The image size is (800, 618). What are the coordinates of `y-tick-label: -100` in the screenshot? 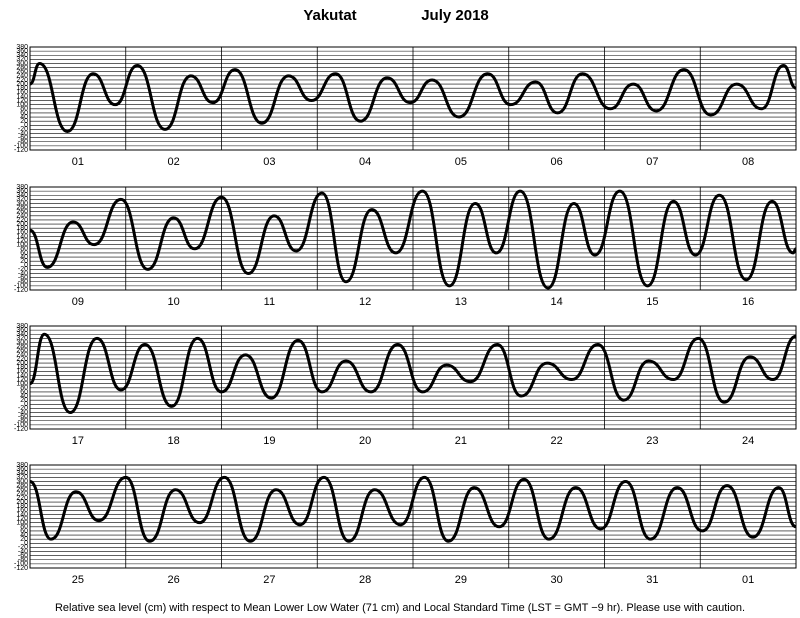 It's located at (21, 146).